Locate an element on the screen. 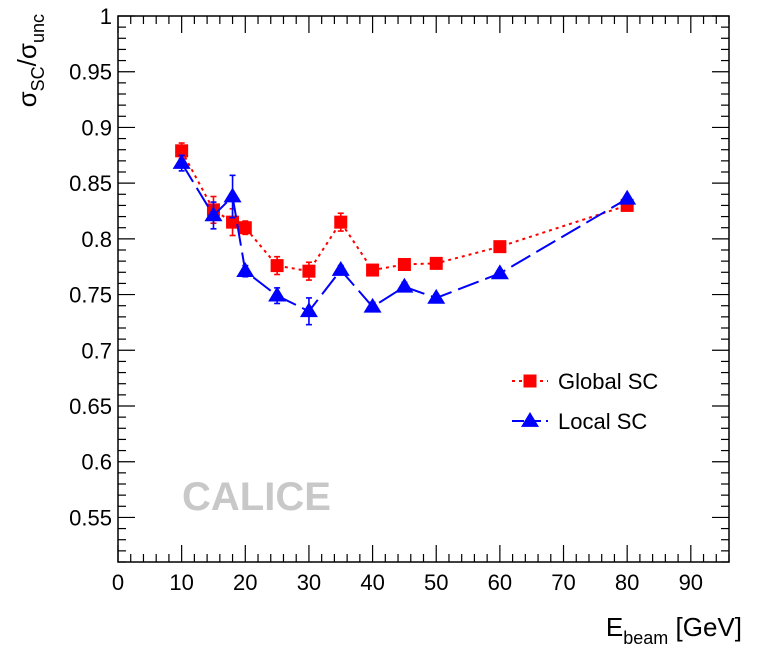 The image size is (761, 646). x-tick-label: 50 is located at coordinates (436, 582).